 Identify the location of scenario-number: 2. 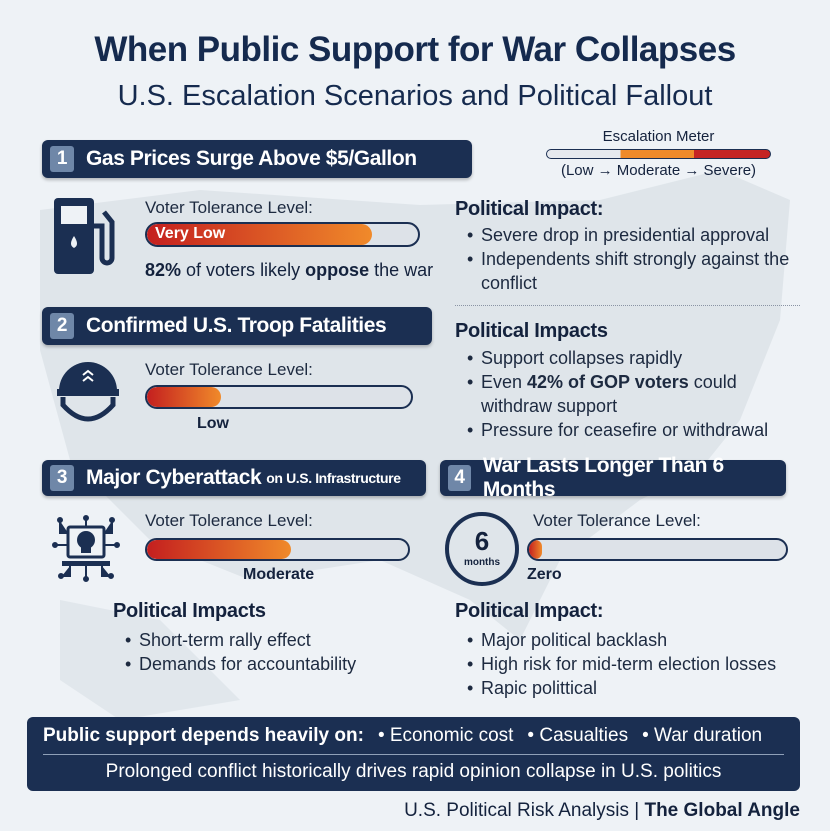
(62, 326).